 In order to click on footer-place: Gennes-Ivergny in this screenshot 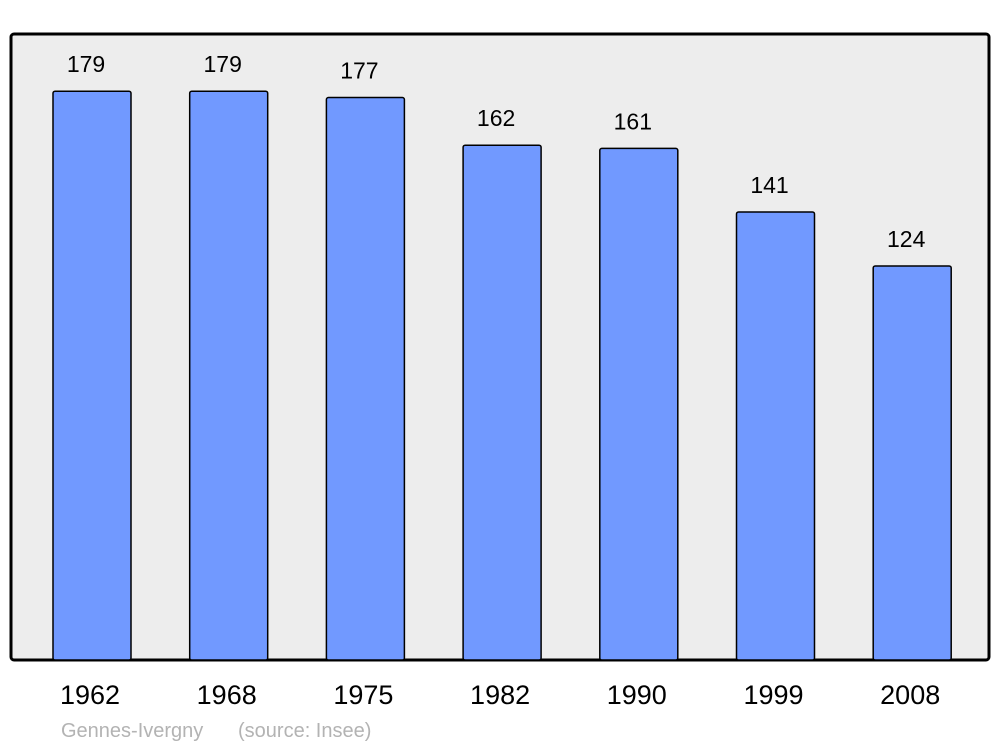, I will do `click(132, 731)`.